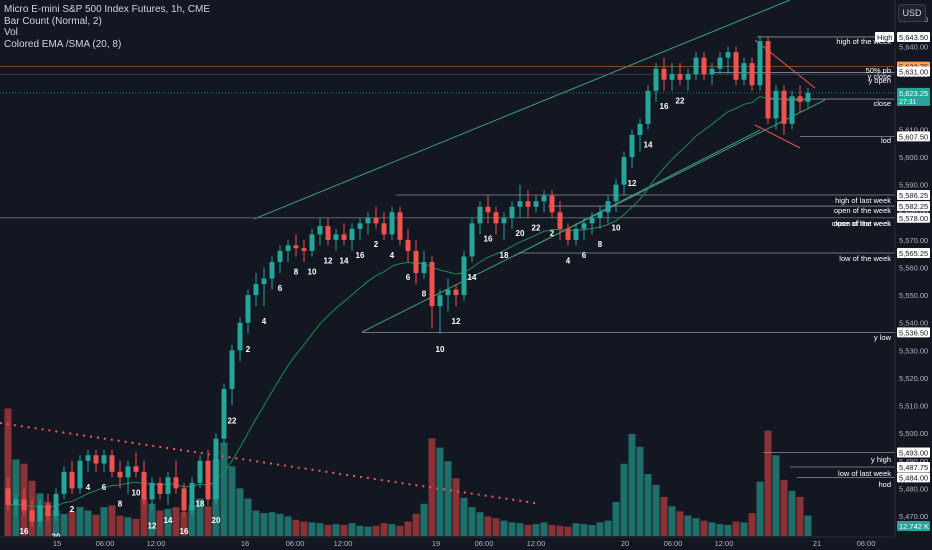 Image resolution: width=932 pixels, height=550 pixels. I want to click on legend-bar-count: Bar Count (Normal, 2), so click(53, 21).